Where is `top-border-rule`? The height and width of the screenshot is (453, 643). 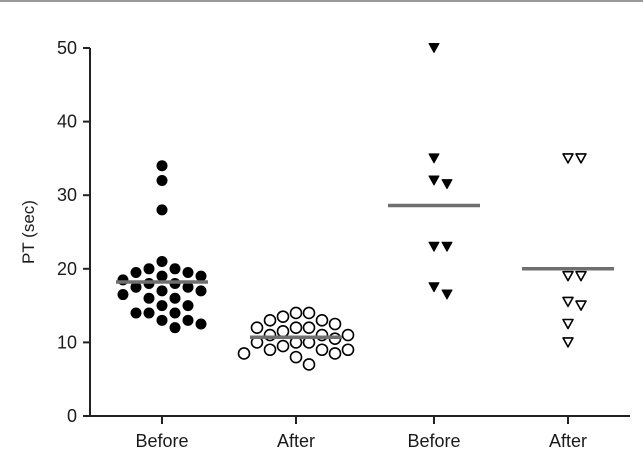
top-border-rule is located at coordinates (321, 1).